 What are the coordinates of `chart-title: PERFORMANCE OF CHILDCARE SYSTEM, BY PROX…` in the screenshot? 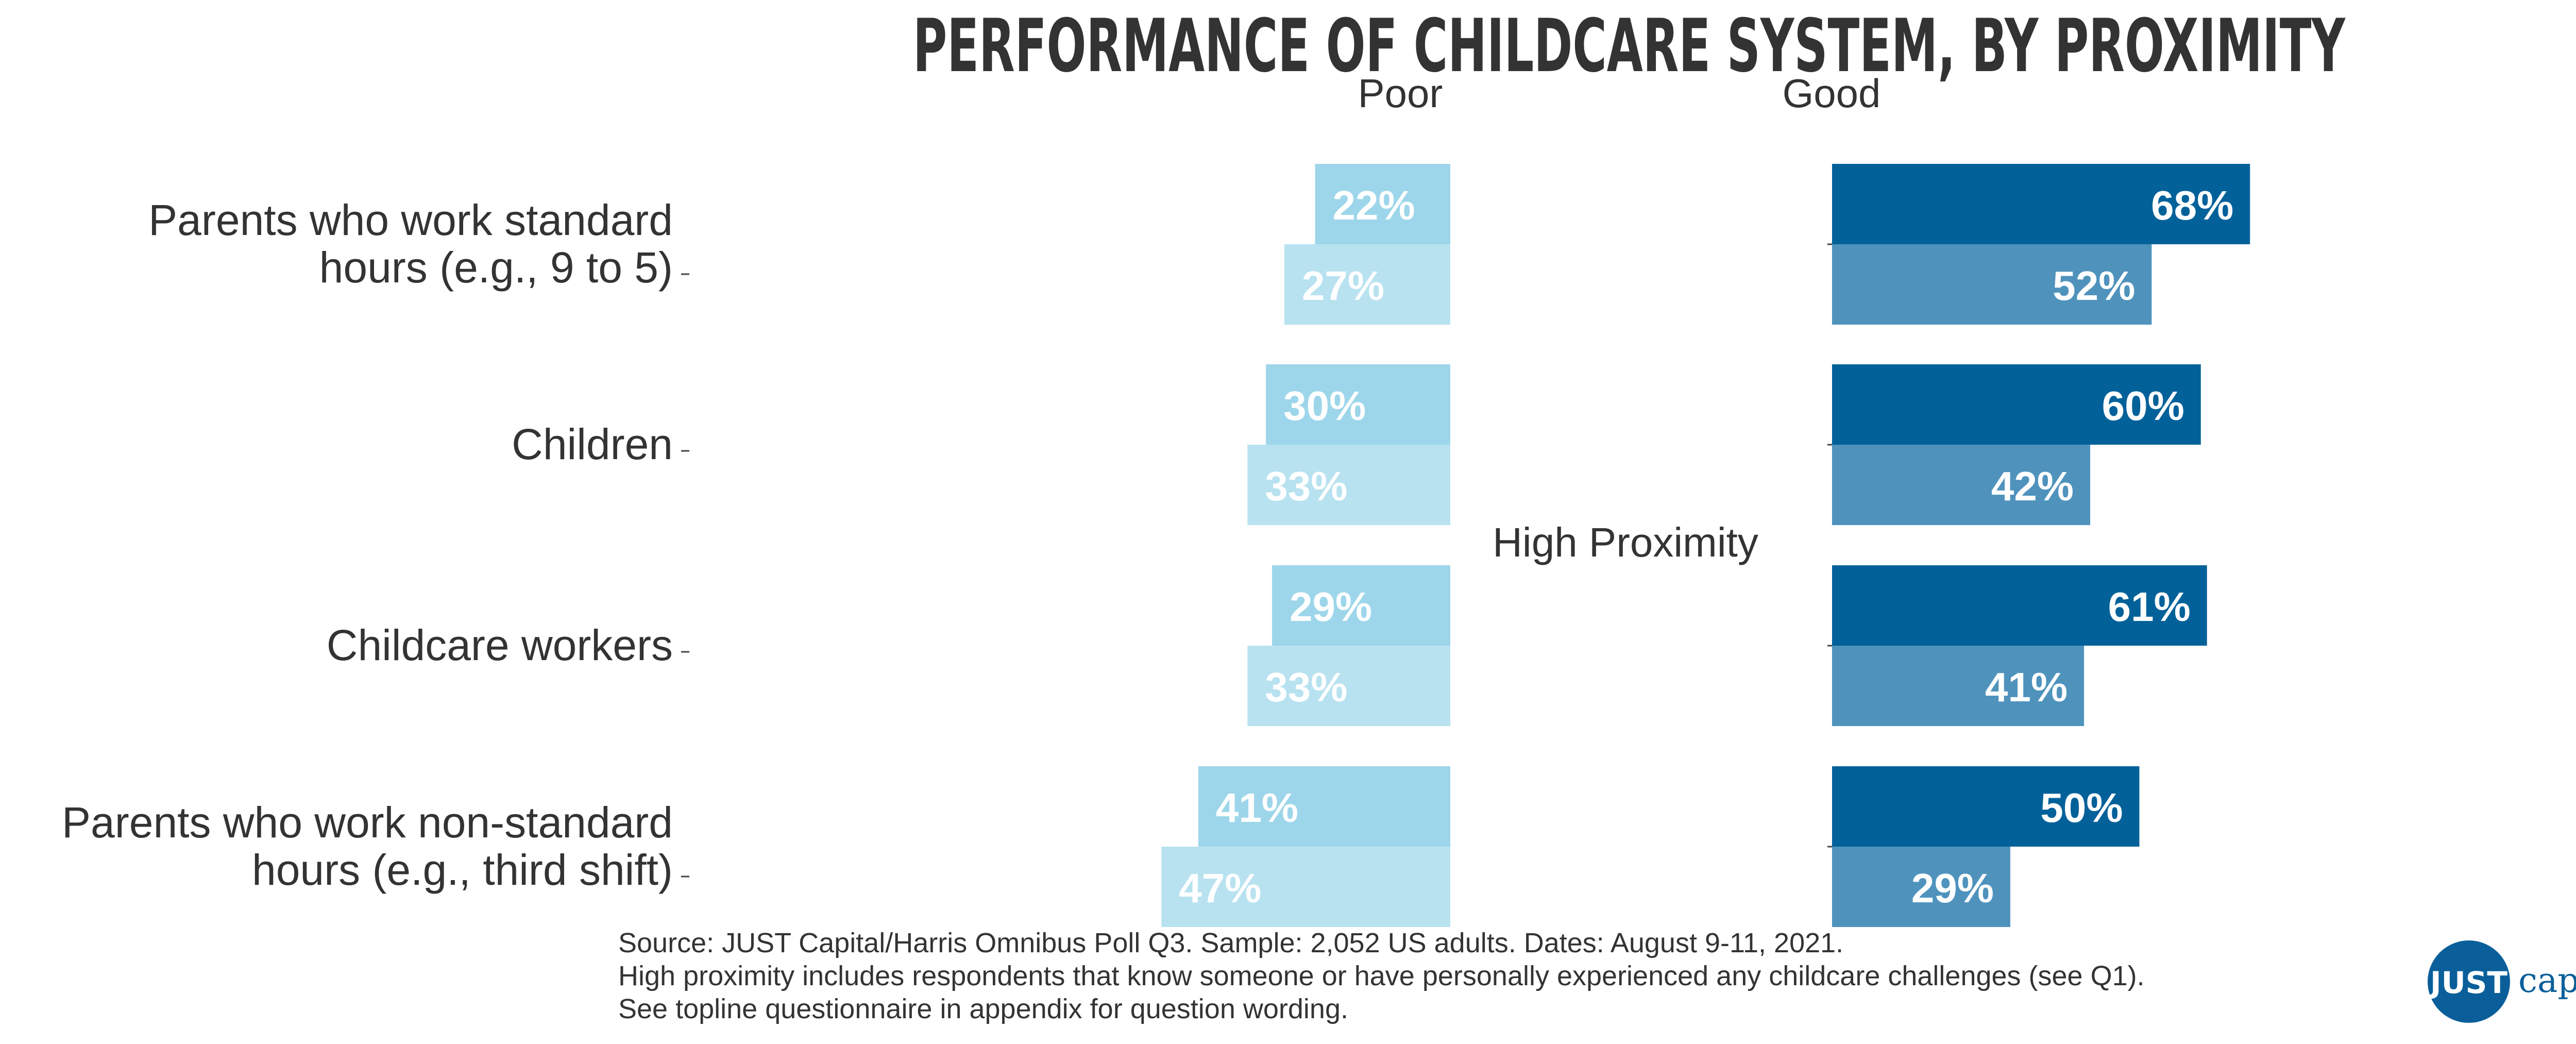 It's located at (1629, 46).